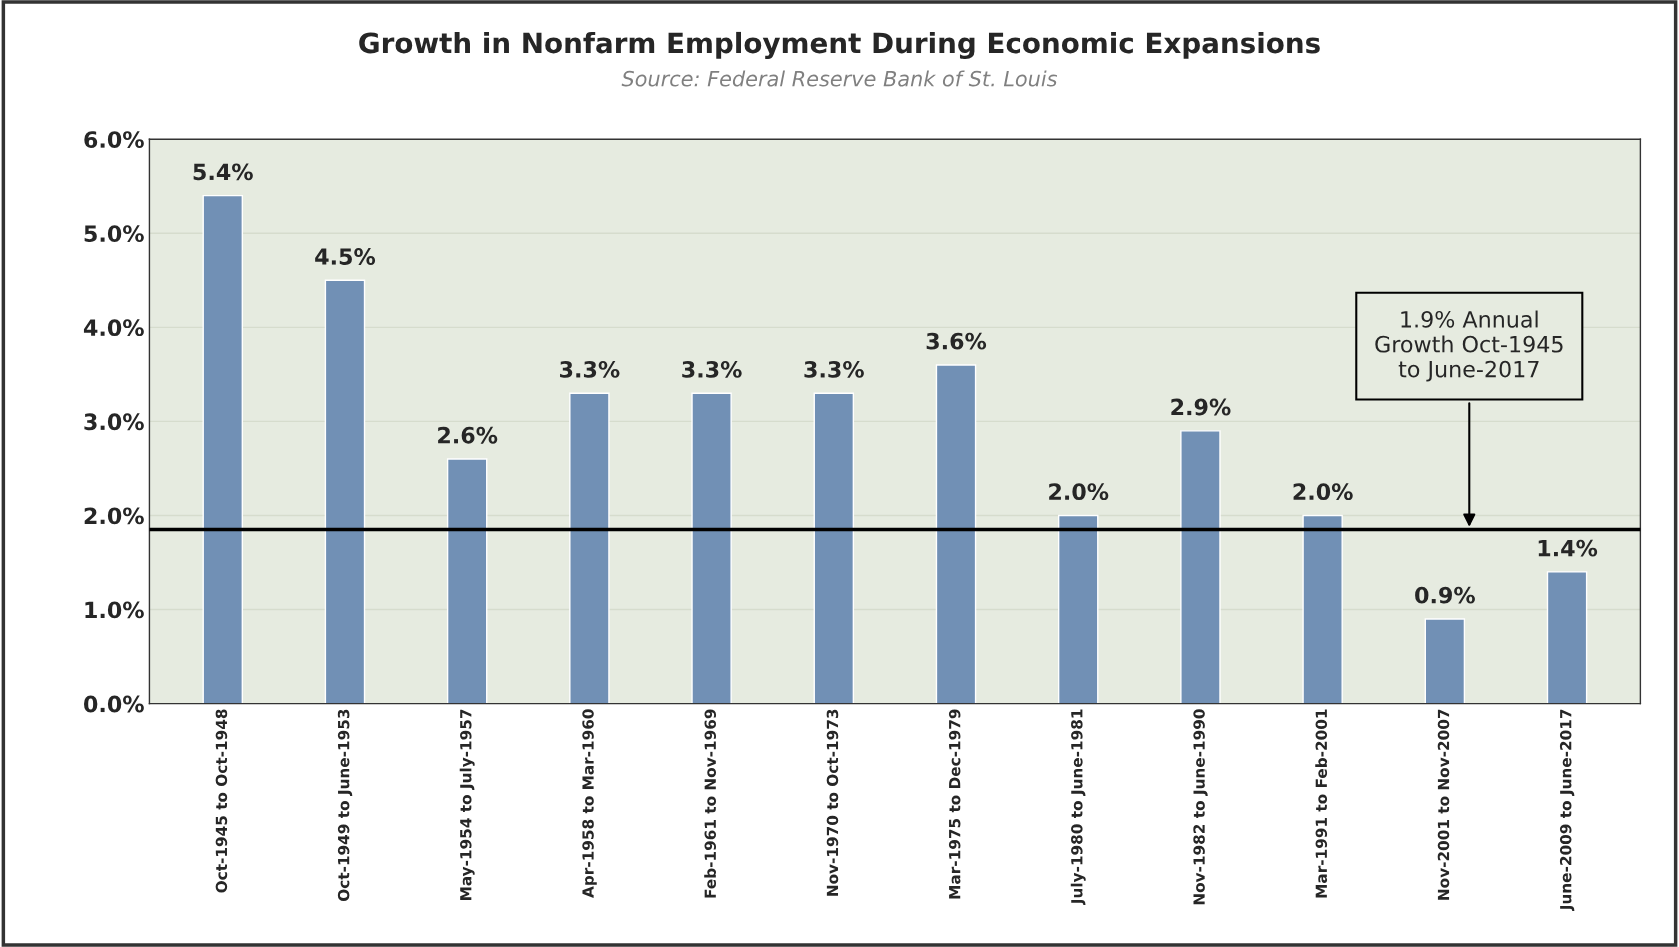 The height and width of the screenshot is (947, 1679). What do you see at coordinates (1200, 807) in the screenshot?
I see `x-tick-label: Nov-1982 to June-1990` at bounding box center [1200, 807].